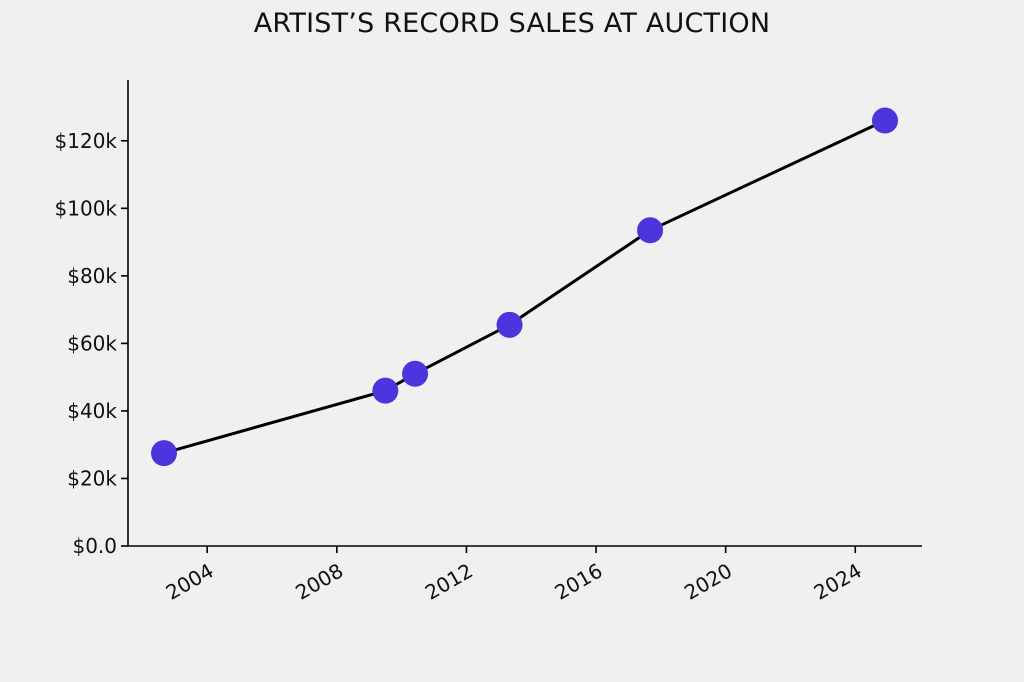 The image size is (1024, 682). What do you see at coordinates (92, 276) in the screenshot?
I see `y-tick-label: $80k` at bounding box center [92, 276].